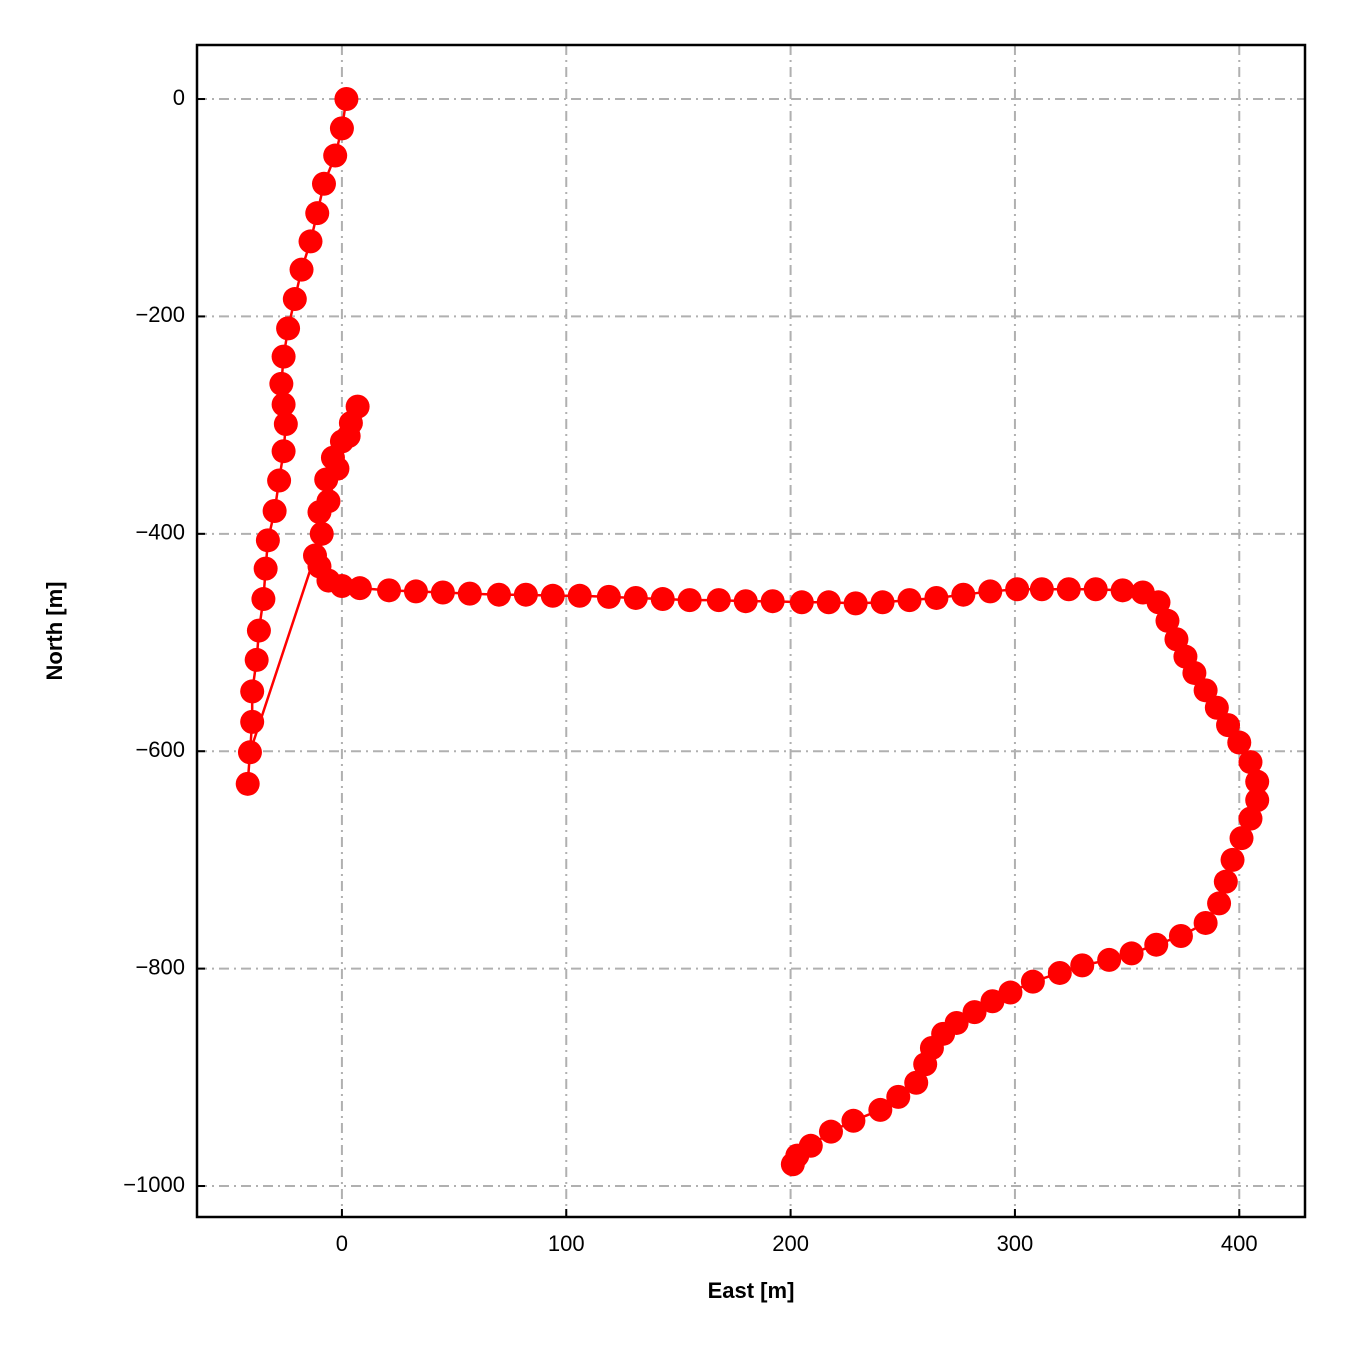 Image resolution: width=1350 pixels, height=1355 pixels. I want to click on x-tick-label: 0, so click(342, 1243).